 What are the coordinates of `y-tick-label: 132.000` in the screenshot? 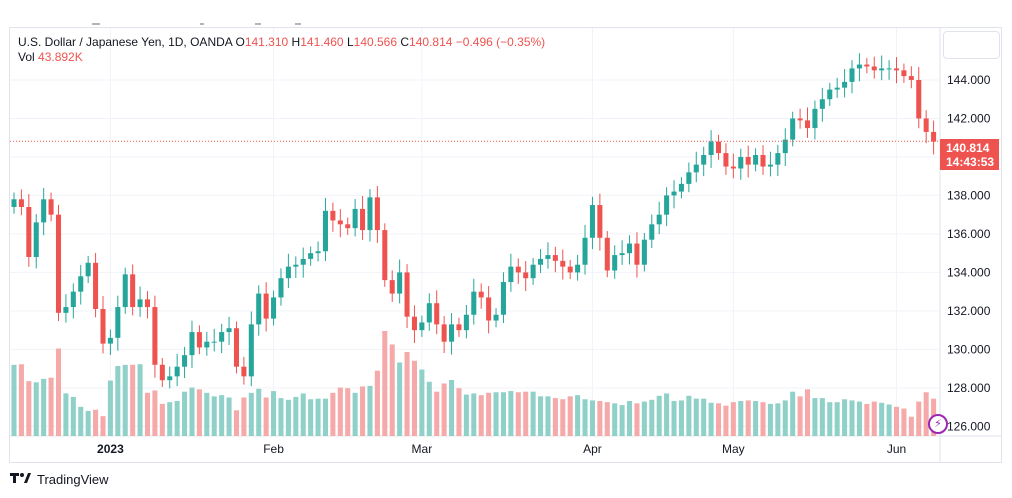 It's located at (969, 311).